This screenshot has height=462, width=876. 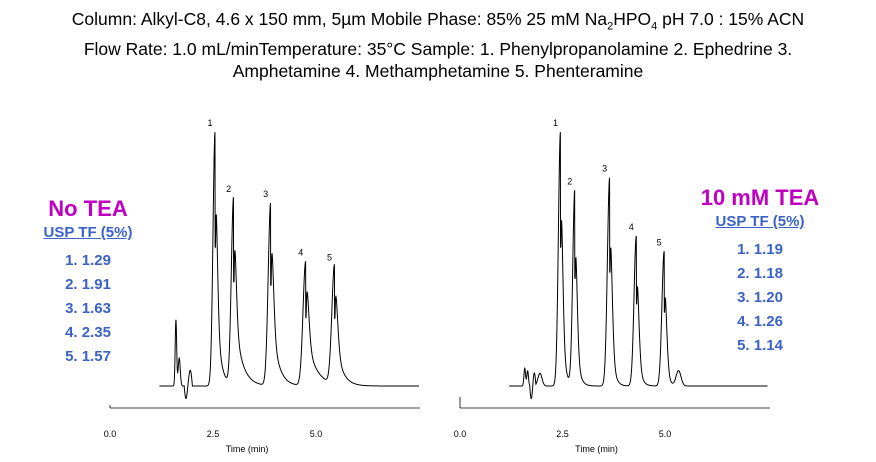 What do you see at coordinates (760, 345) in the screenshot?
I see `tf-value: 5. 1.14` at bounding box center [760, 345].